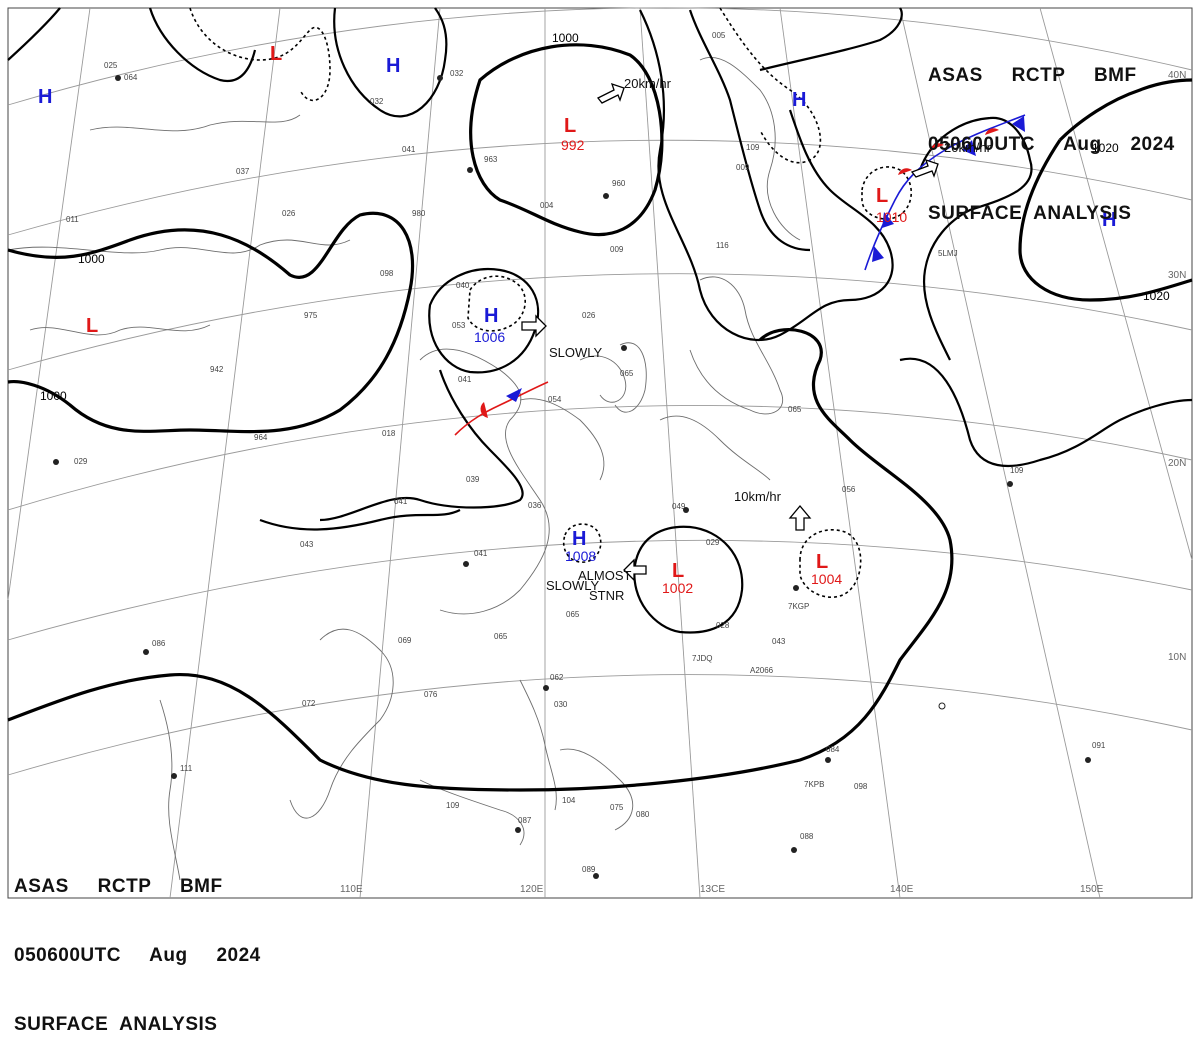 This screenshot has height=1059, width=1200. Describe the element at coordinates (605, 575) in the screenshot. I see `motion-label: ALMOST` at that location.